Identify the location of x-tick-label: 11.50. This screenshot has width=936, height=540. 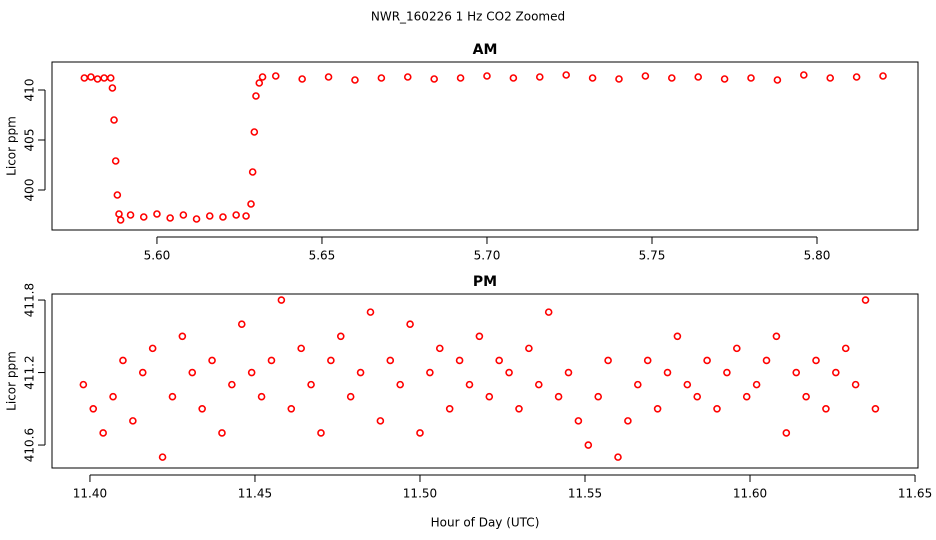
(420, 494).